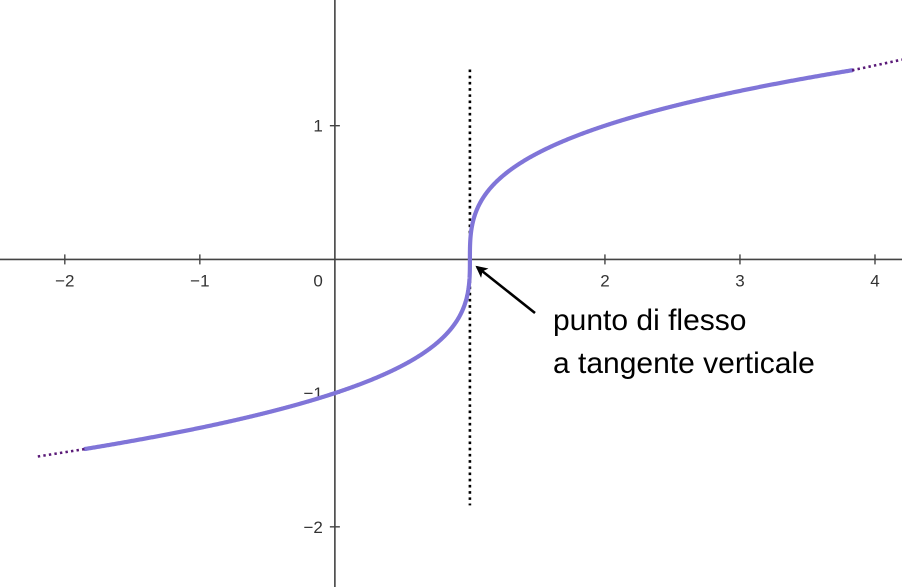 The image size is (902, 587). What do you see at coordinates (199, 280) in the screenshot?
I see `x-tick-label: −1` at bounding box center [199, 280].